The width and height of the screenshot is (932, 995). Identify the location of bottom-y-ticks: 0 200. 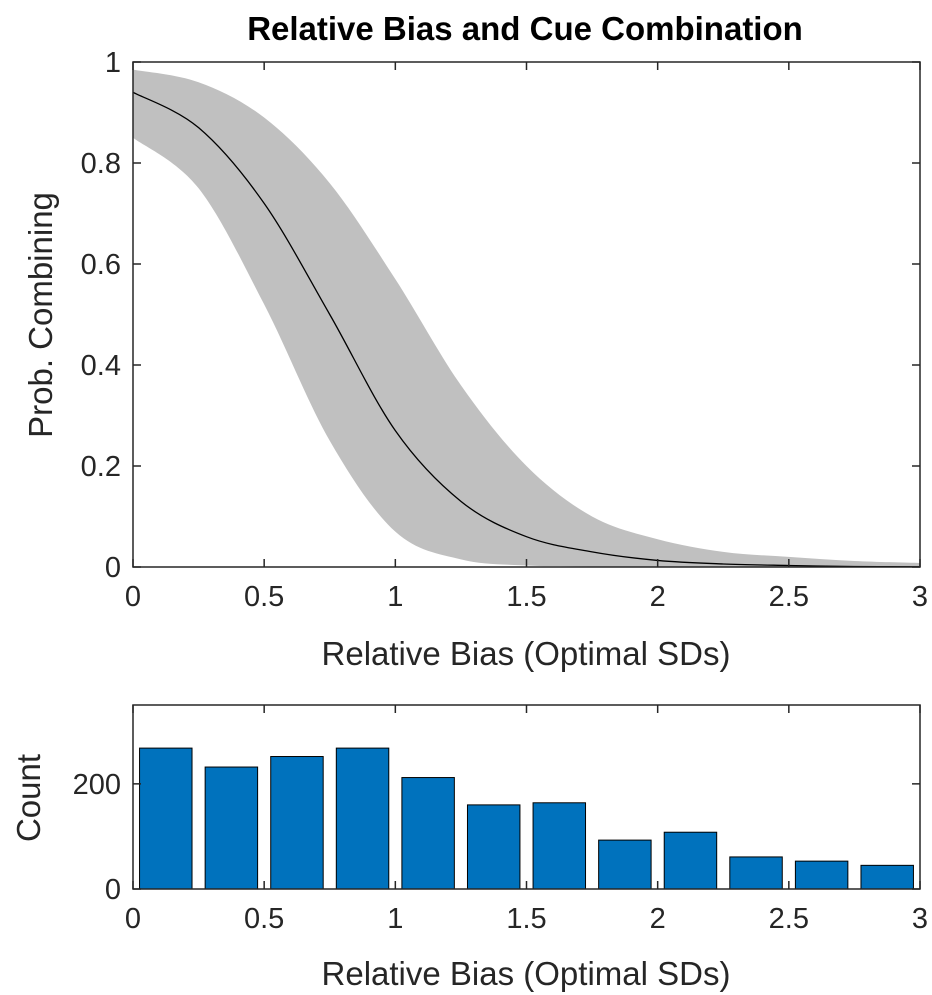
(496, 837).